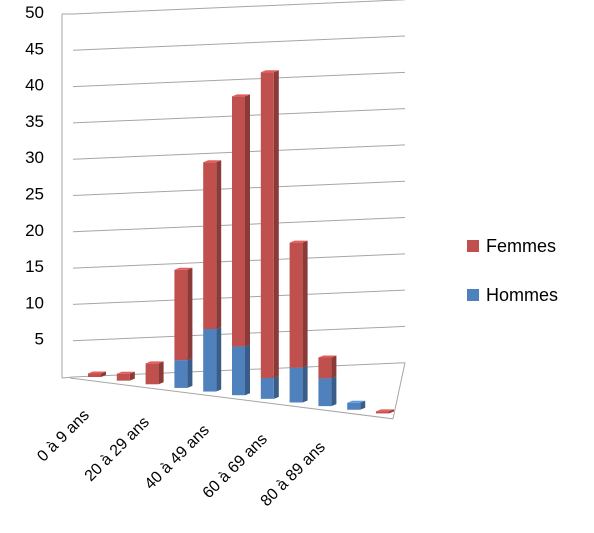 The height and width of the screenshot is (533, 594). I want to click on bar-femmes-80-a-89-ans, so click(327, 367).